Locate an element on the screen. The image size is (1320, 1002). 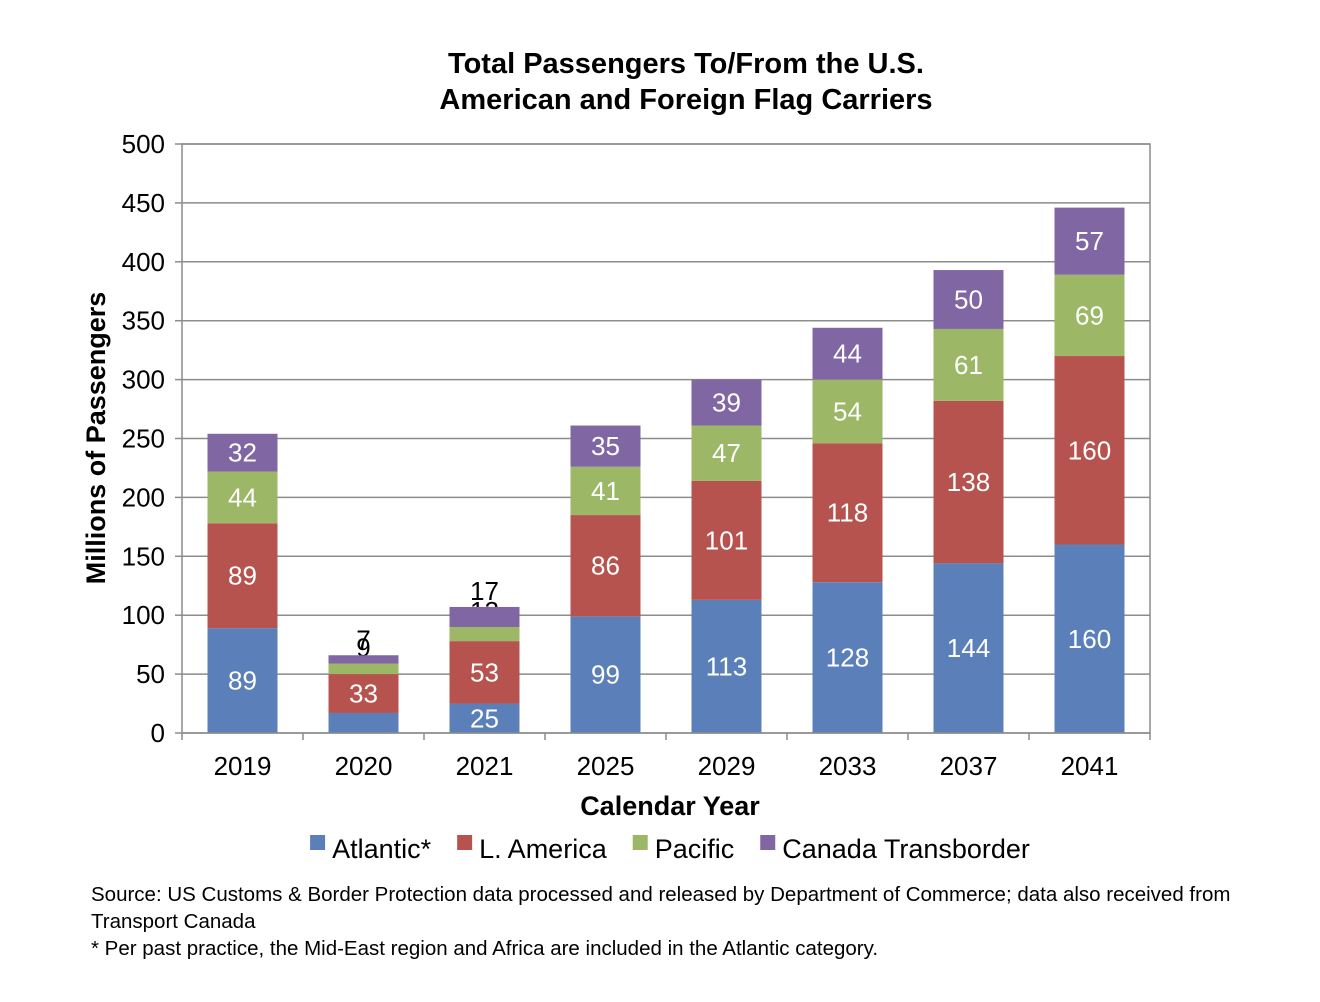
legend-item: Canada Transborder is located at coordinates (895, 849).